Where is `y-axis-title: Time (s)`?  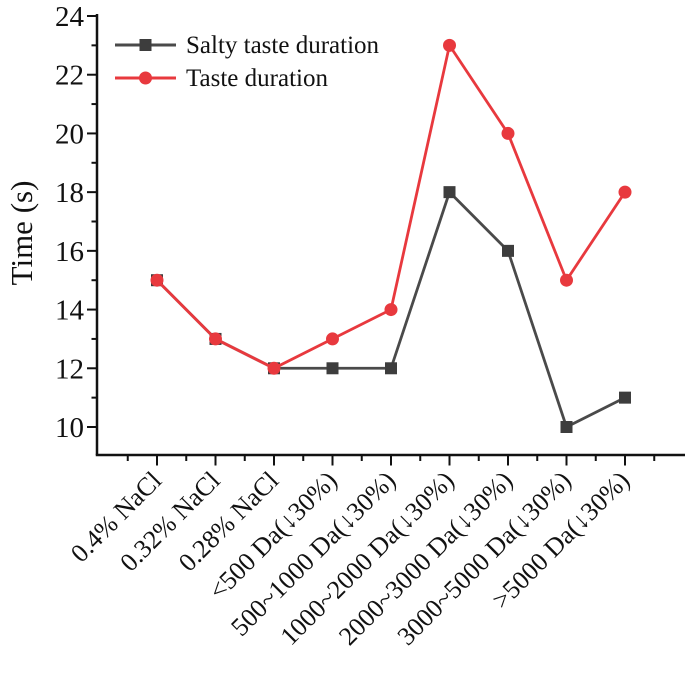 y-axis-title: Time (s) is located at coordinates (21, 233).